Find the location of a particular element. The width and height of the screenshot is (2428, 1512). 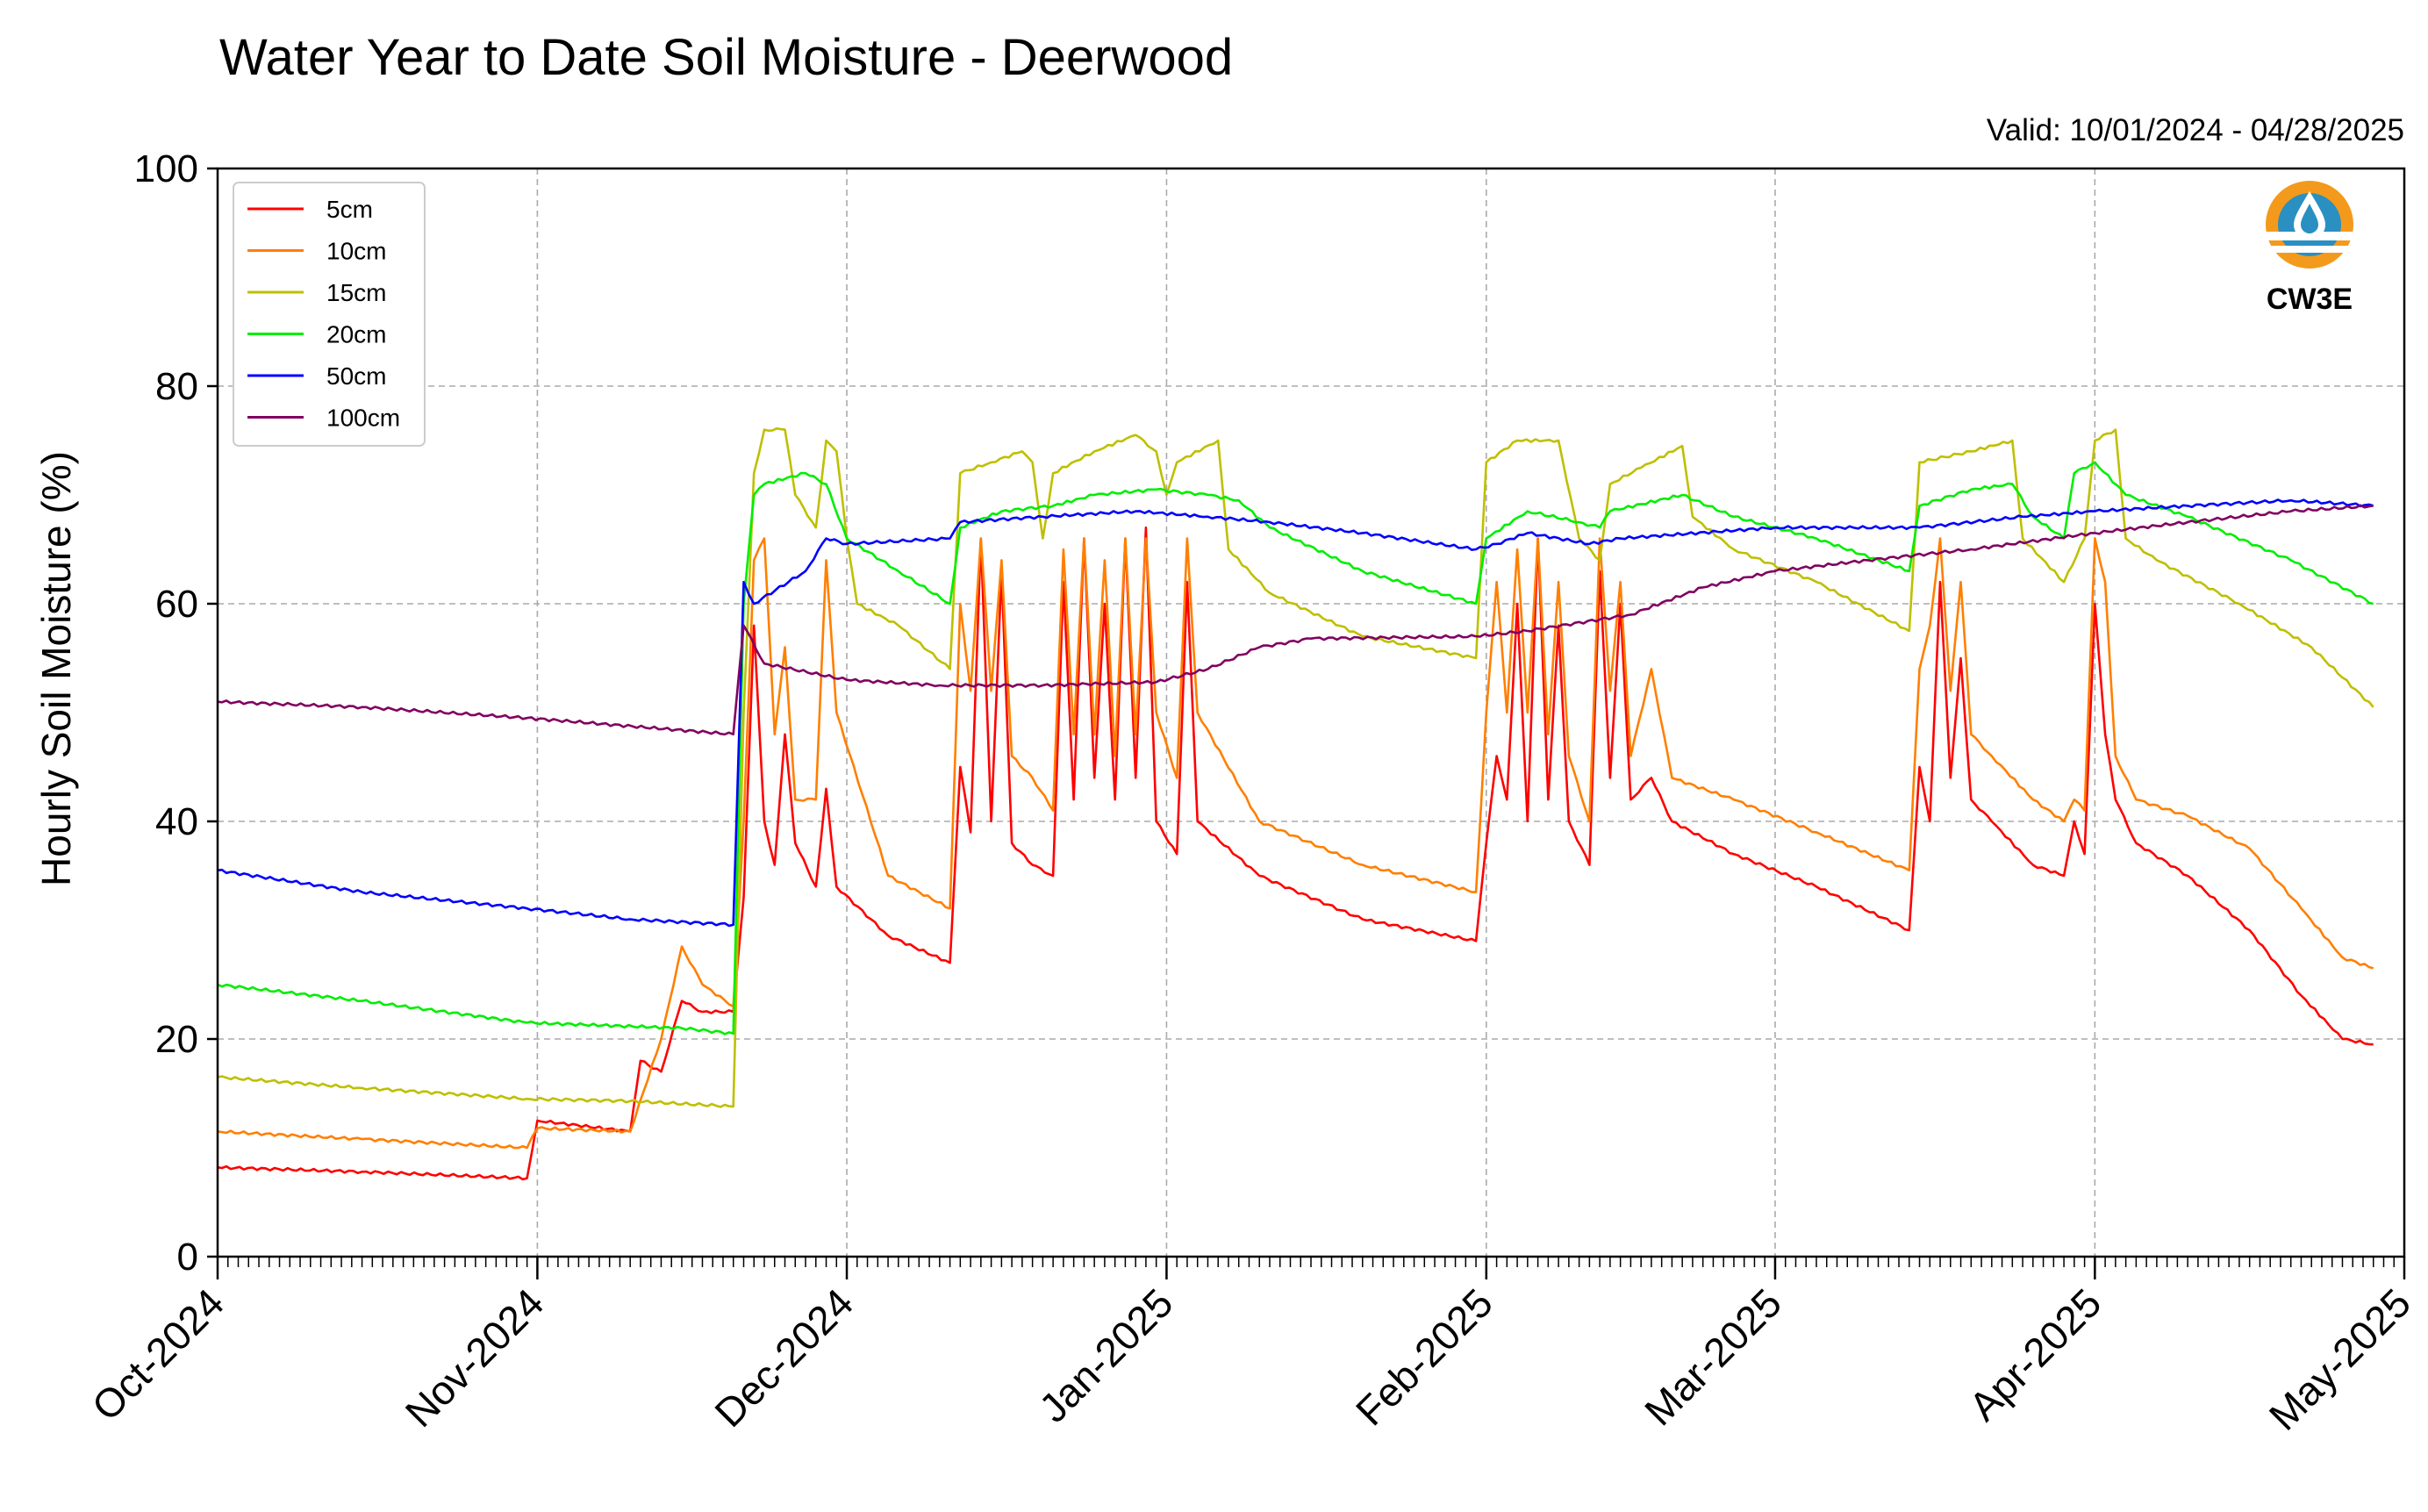

x-tick-label: Oct-2024 is located at coordinates (158, 1355).